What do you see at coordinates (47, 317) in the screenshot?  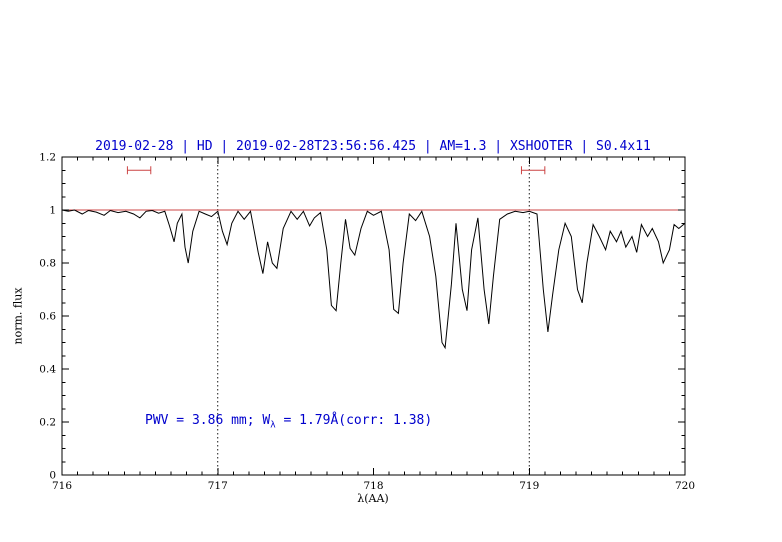 I see `svg-text: 0.6` at bounding box center [47, 317].